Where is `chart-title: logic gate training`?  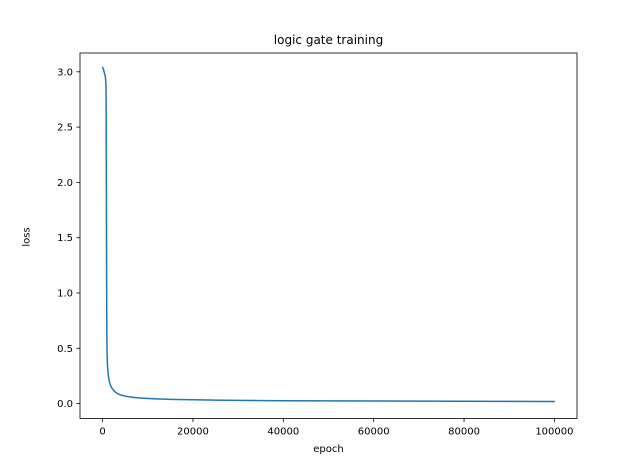 chart-title: logic gate training is located at coordinates (328, 40).